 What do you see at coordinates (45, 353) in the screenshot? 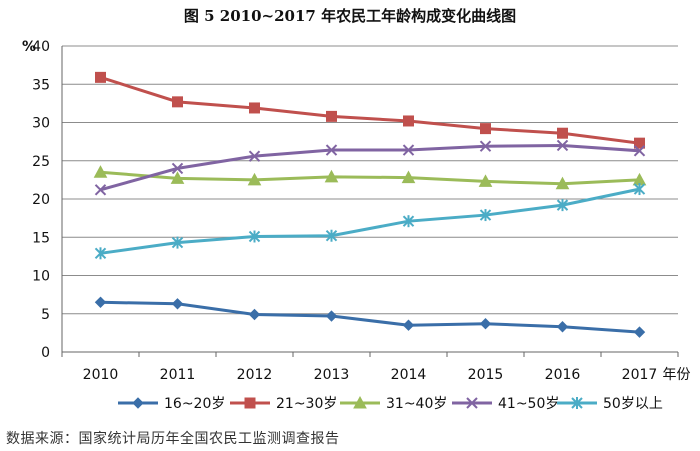
I see `y-tick-label: 0` at bounding box center [45, 353].